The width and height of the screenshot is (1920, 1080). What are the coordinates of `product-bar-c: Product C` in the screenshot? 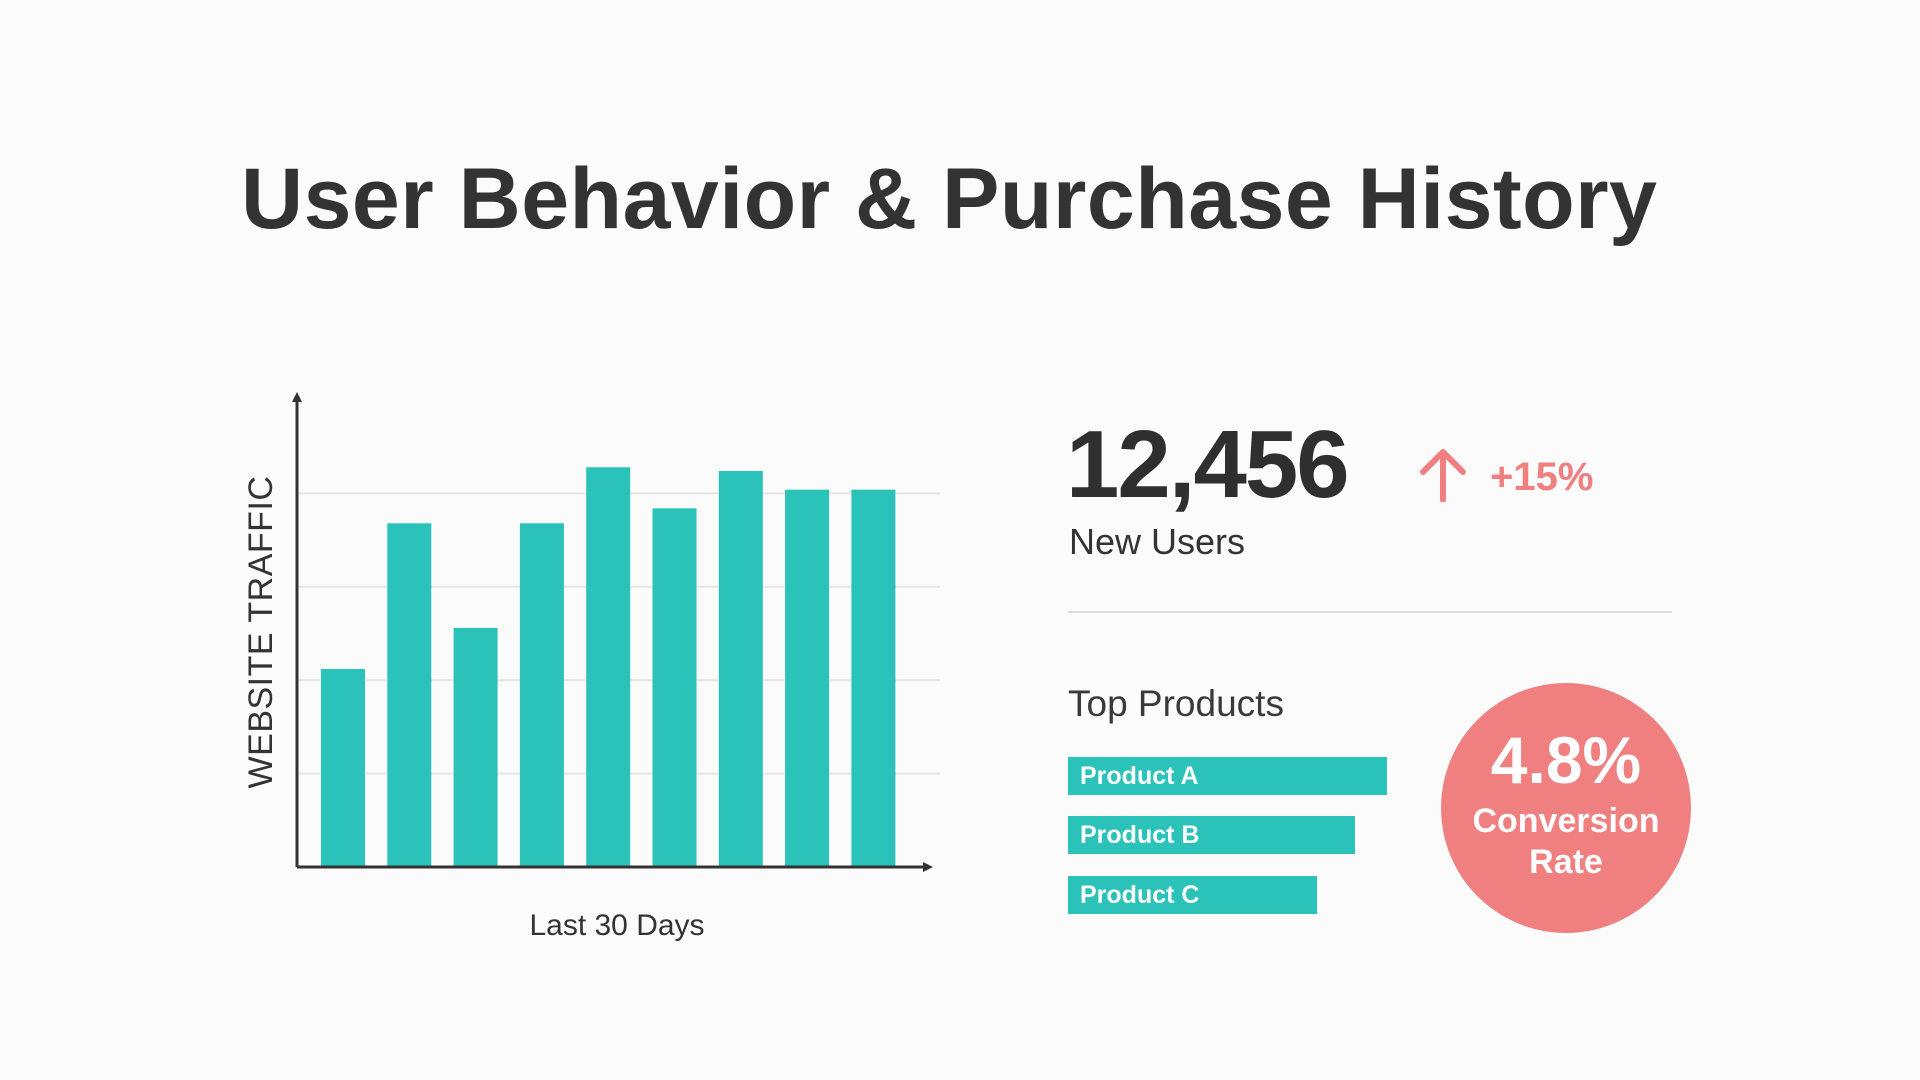 It's located at (1192, 895).